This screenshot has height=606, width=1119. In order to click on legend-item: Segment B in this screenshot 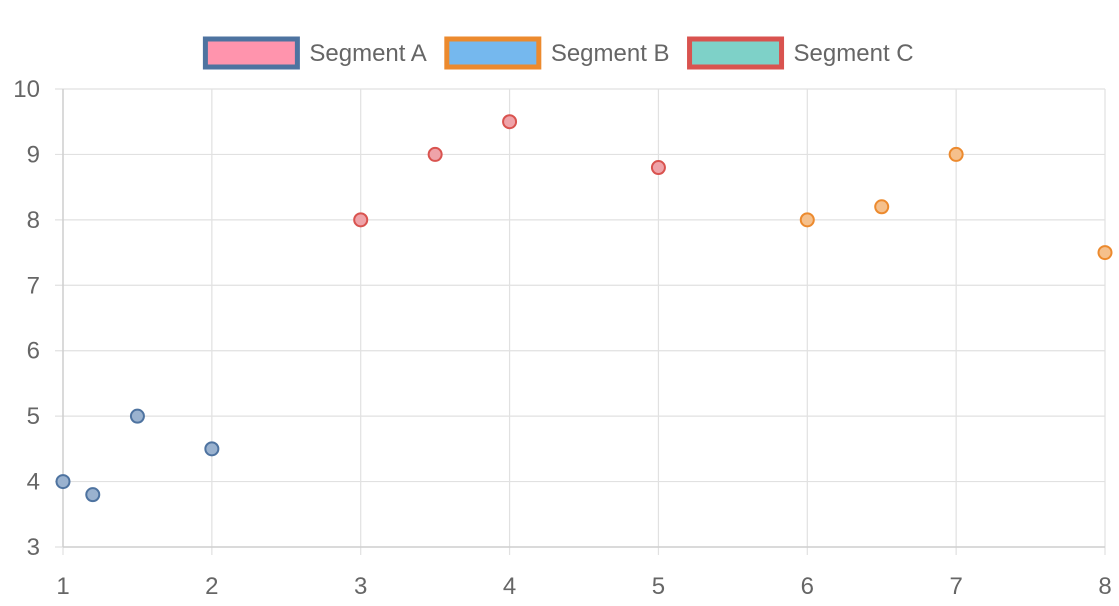, I will do `click(557, 53)`.